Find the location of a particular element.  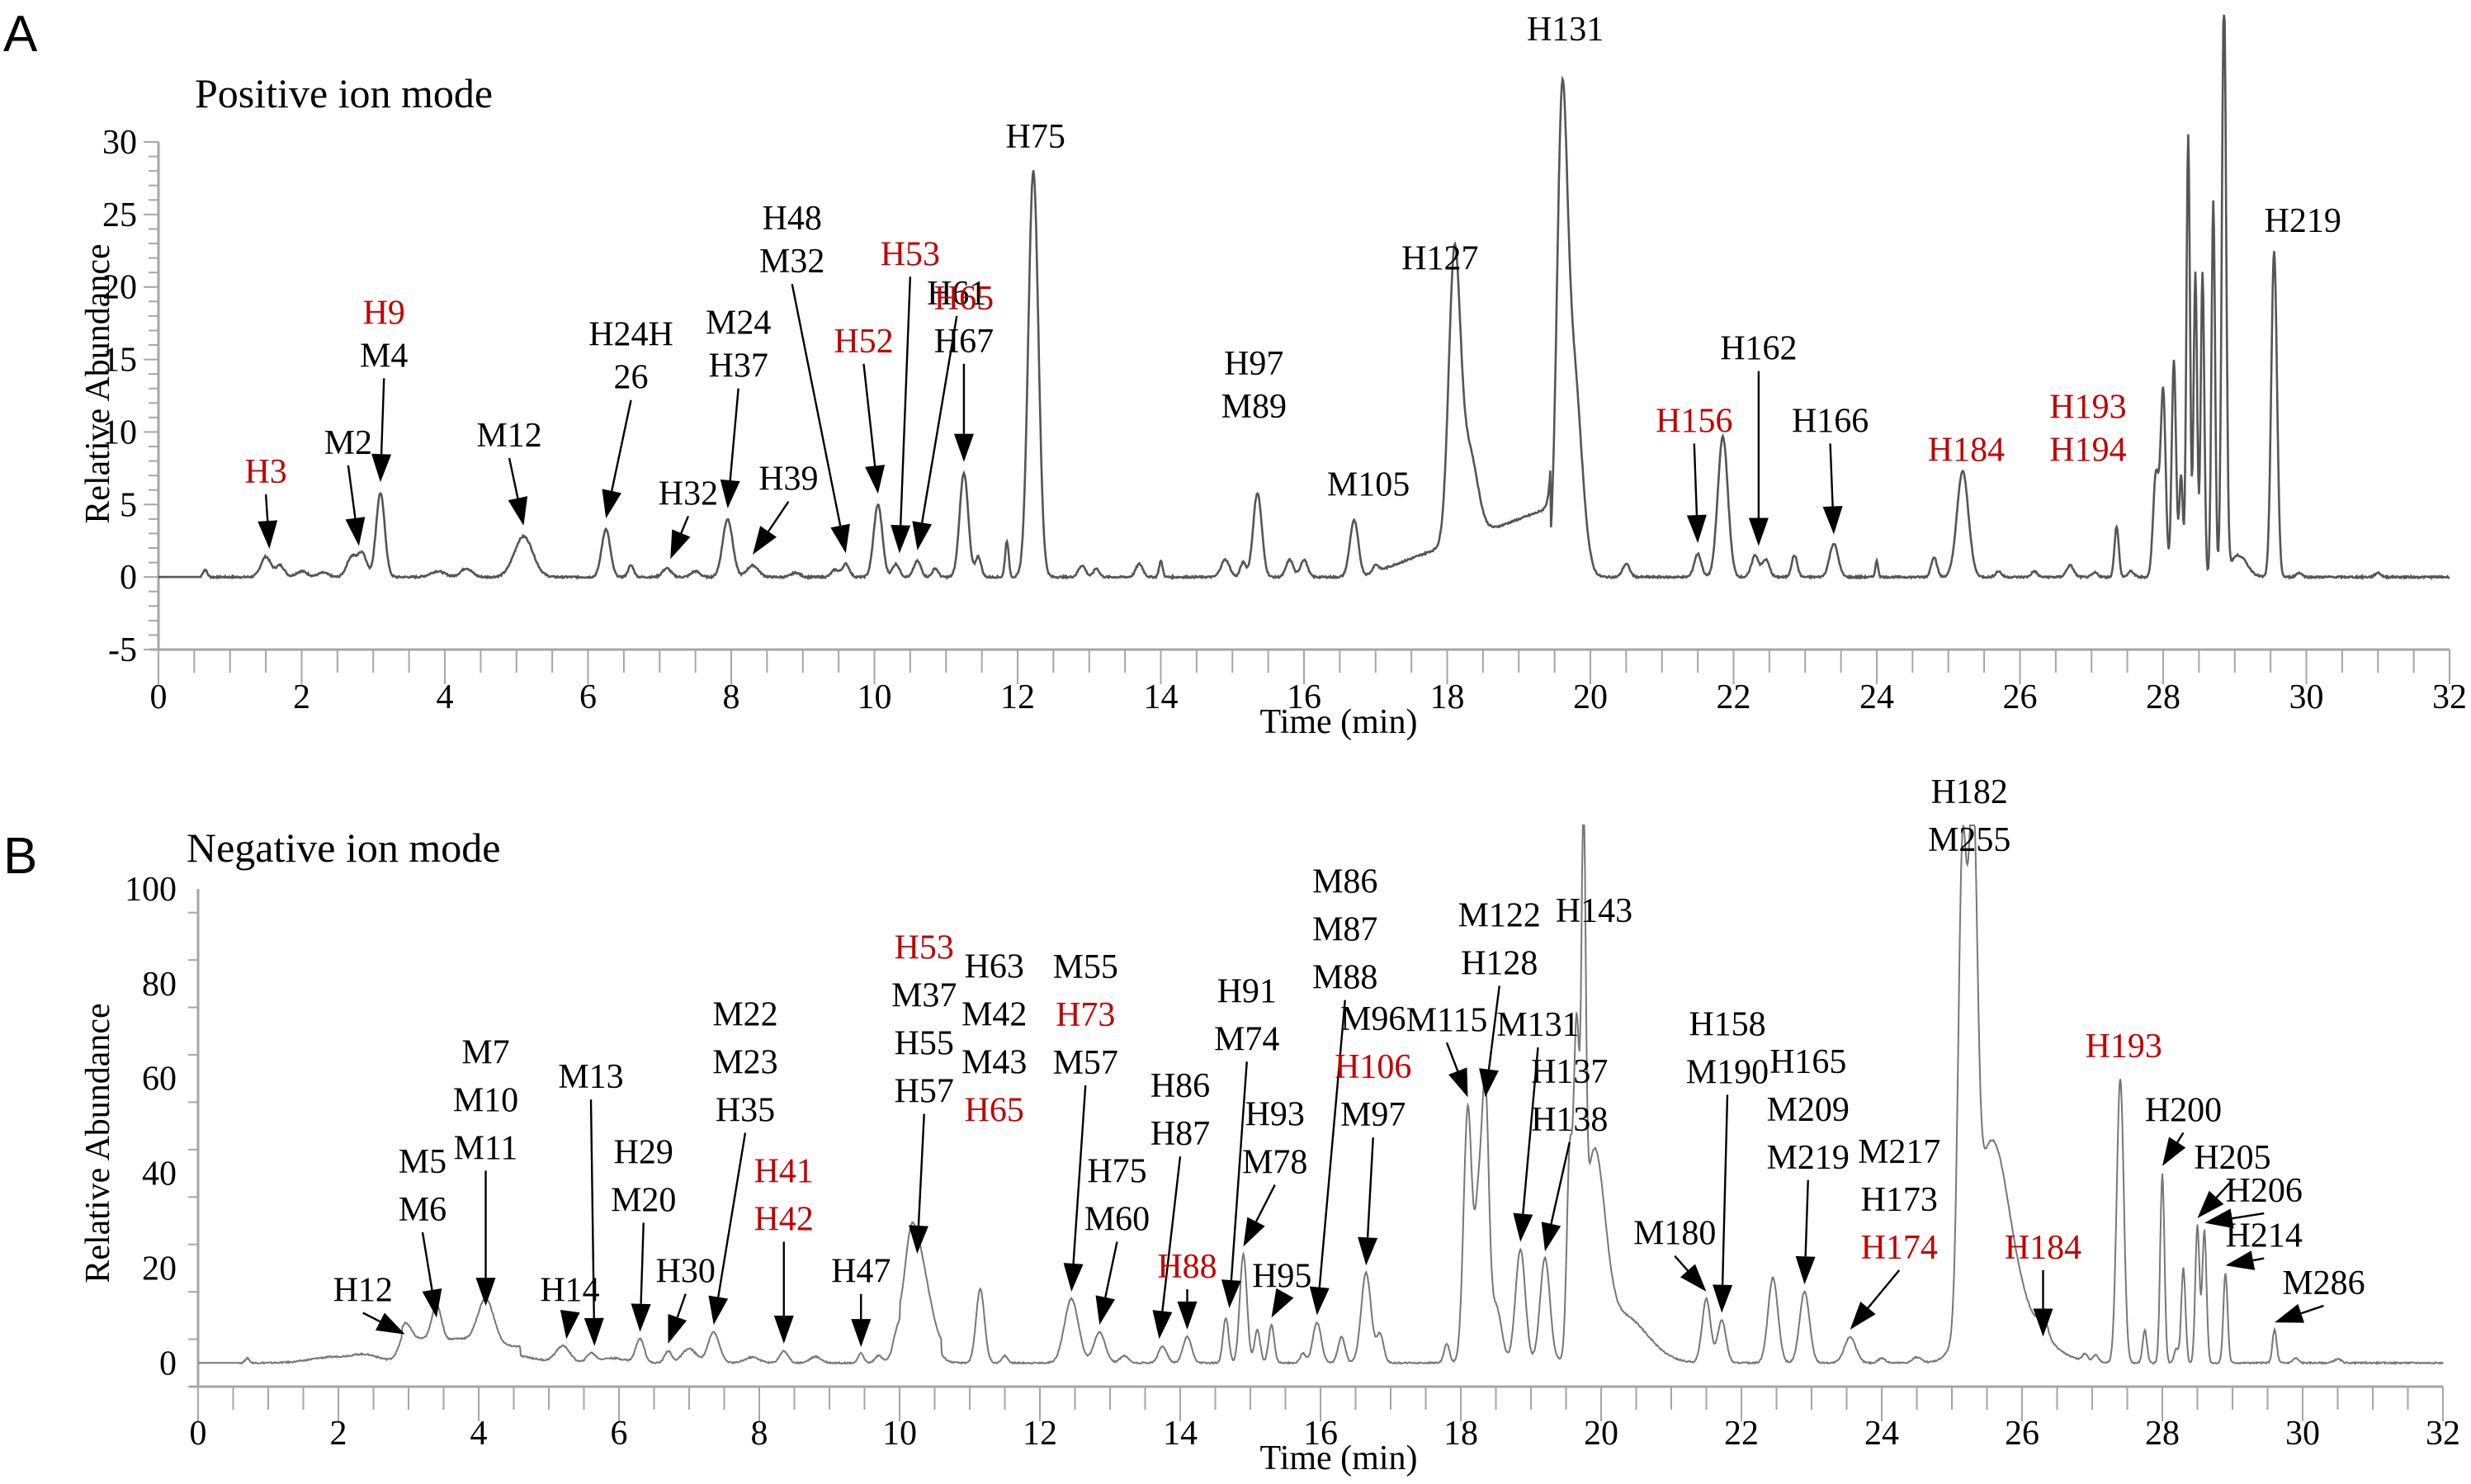

peak-annotation: M55 H73 M57 is located at coordinates (1085, 1120).